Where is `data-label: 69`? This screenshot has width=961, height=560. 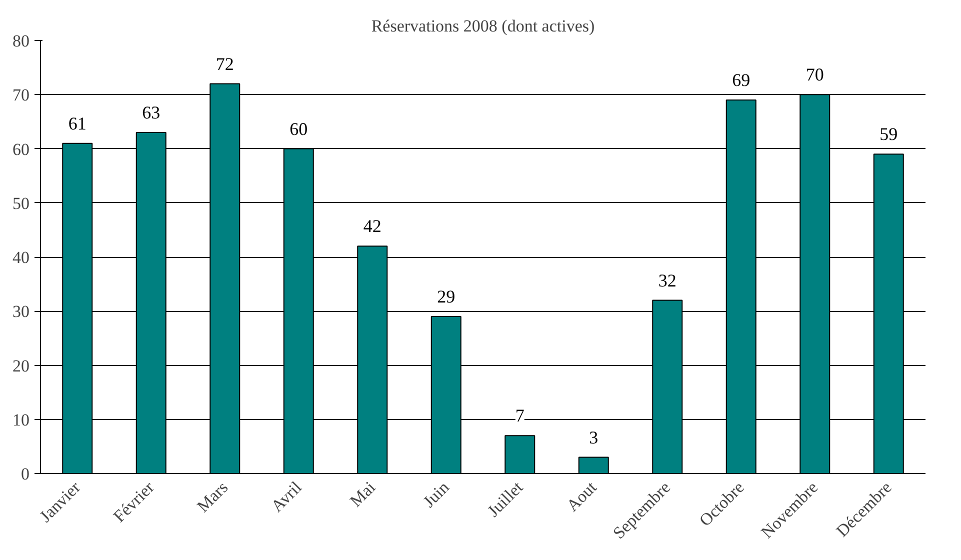
data-label: 69 is located at coordinates (741, 80).